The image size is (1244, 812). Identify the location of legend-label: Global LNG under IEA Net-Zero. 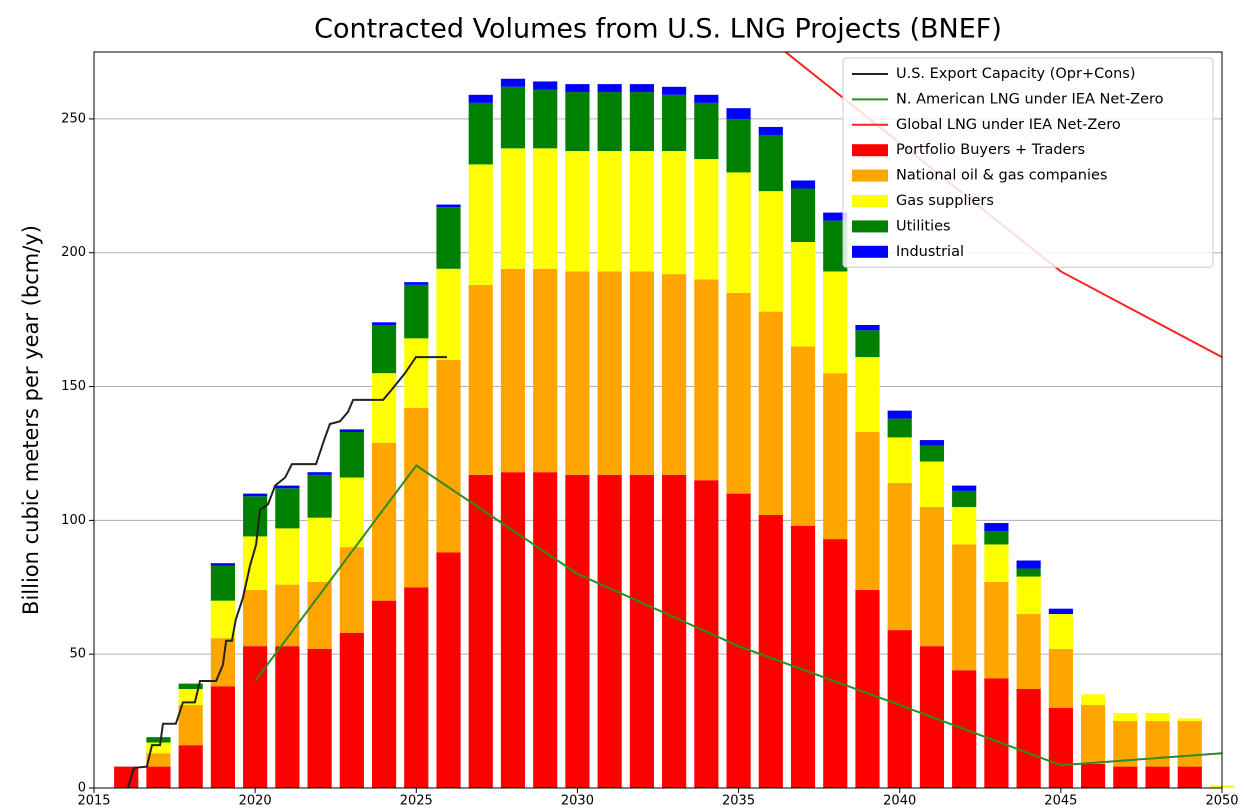
(1008, 125).